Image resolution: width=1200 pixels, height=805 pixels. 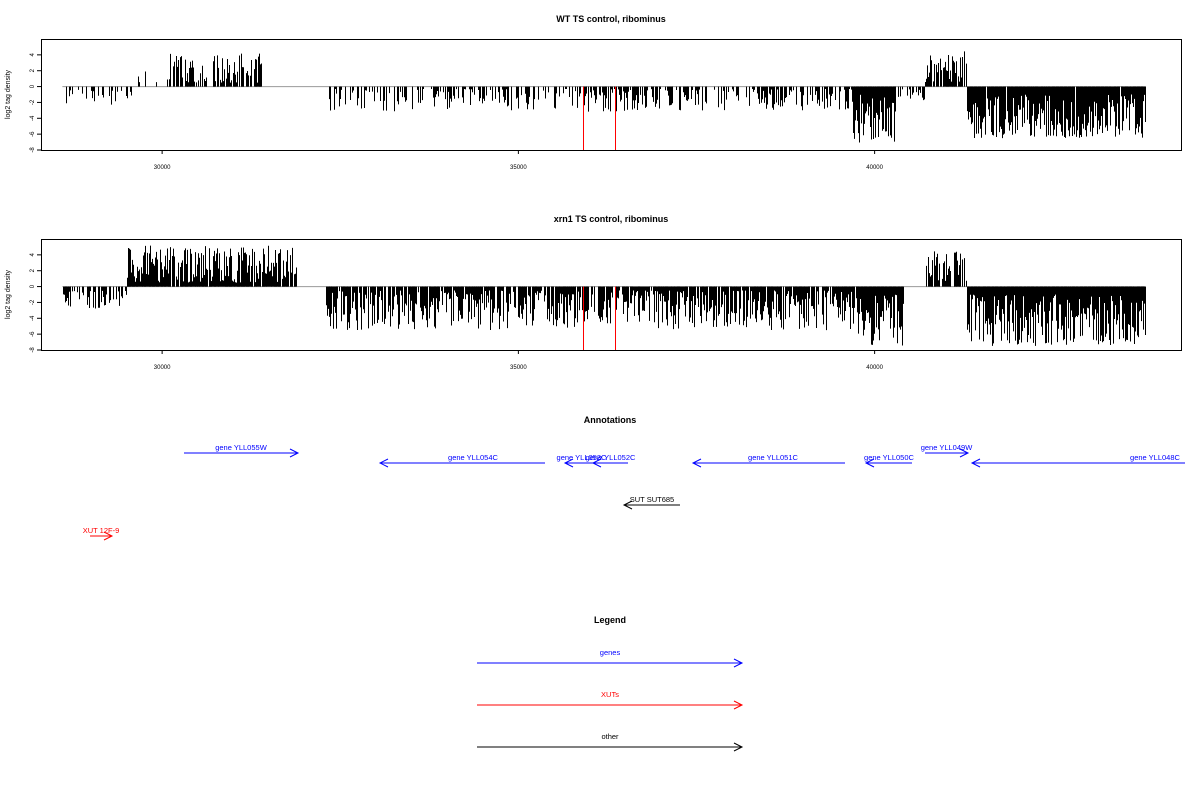 I want to click on annotation-gene: gene YLL052C, so click(x=611, y=460).